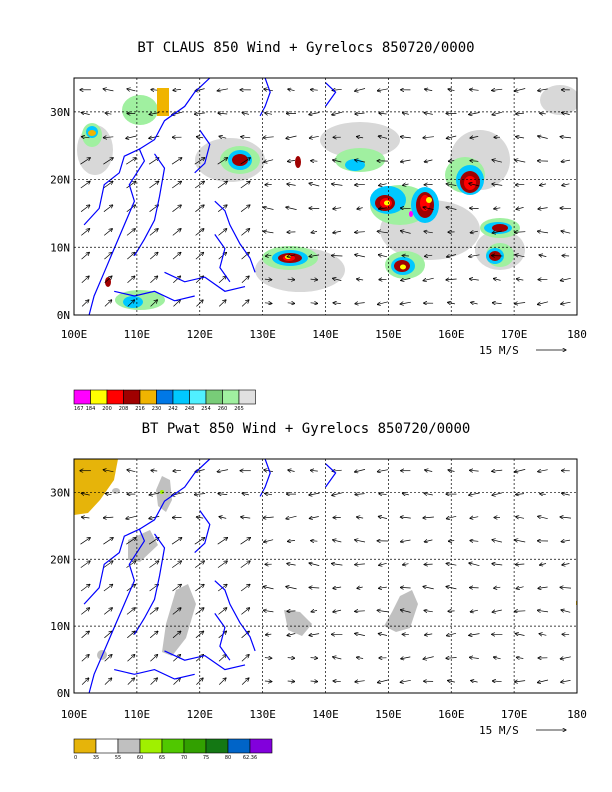 The height and width of the screenshot is (792, 612). Describe the element at coordinates (514, 334) in the screenshot. I see `x-tick-label: 170E` at that location.